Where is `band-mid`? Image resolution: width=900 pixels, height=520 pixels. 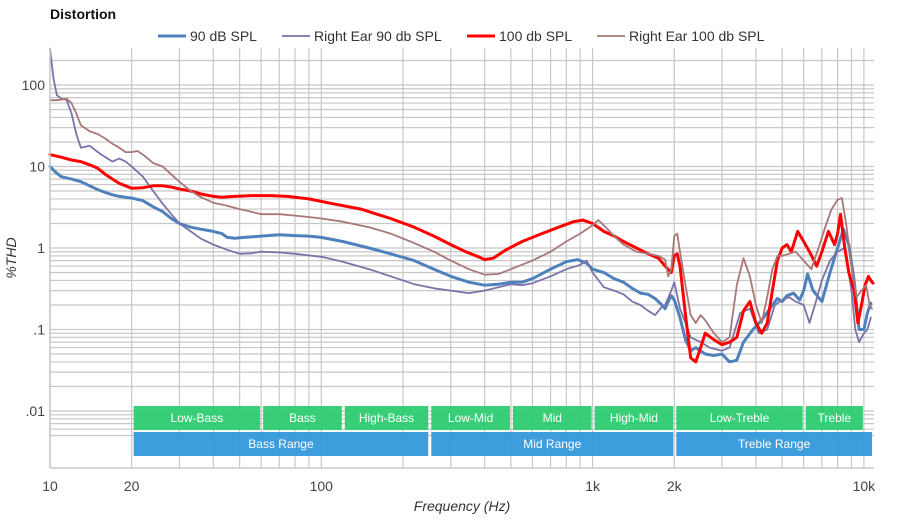 band-mid is located at coordinates (552, 418).